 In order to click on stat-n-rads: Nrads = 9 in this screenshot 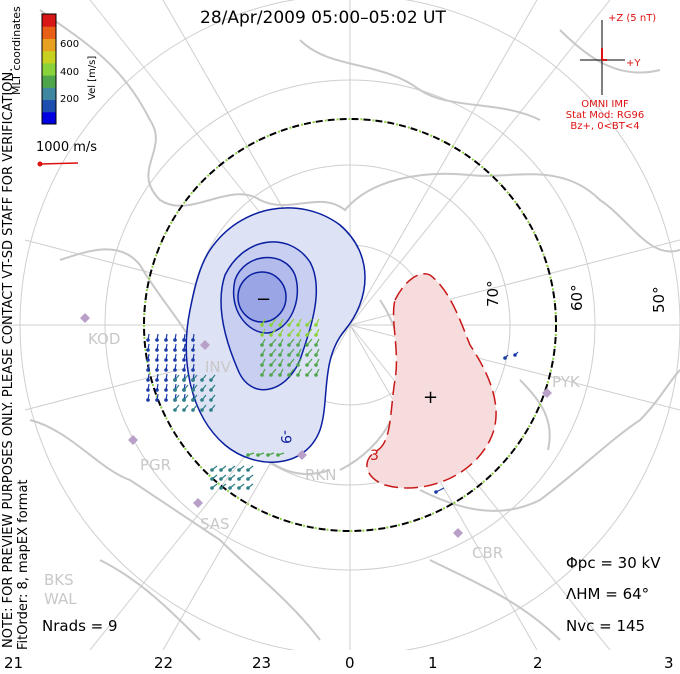, I will do `click(80, 626)`.